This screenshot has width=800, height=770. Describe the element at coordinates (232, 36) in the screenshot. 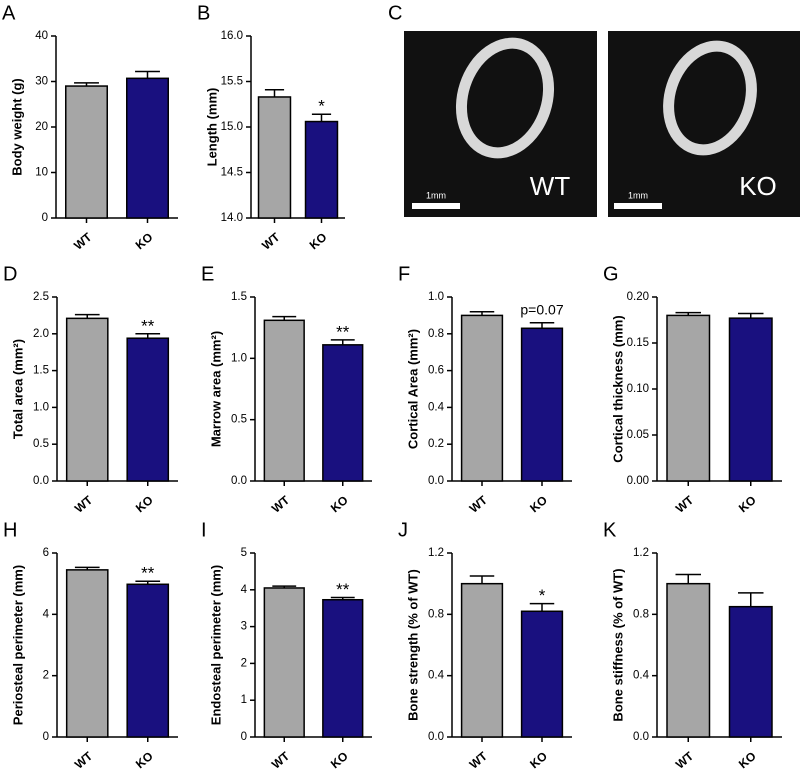

I see `y-tick-label: 16.0` at that location.